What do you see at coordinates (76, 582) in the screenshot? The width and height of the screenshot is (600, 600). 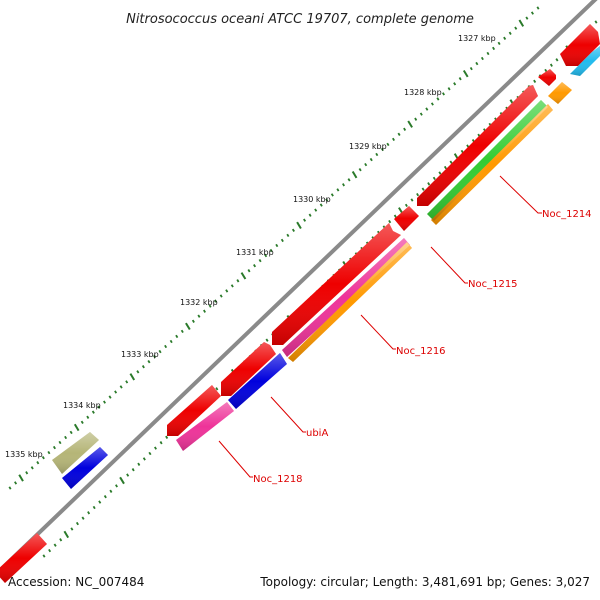 I see `accession-text: Accession: NC_007484` at bounding box center [76, 582].